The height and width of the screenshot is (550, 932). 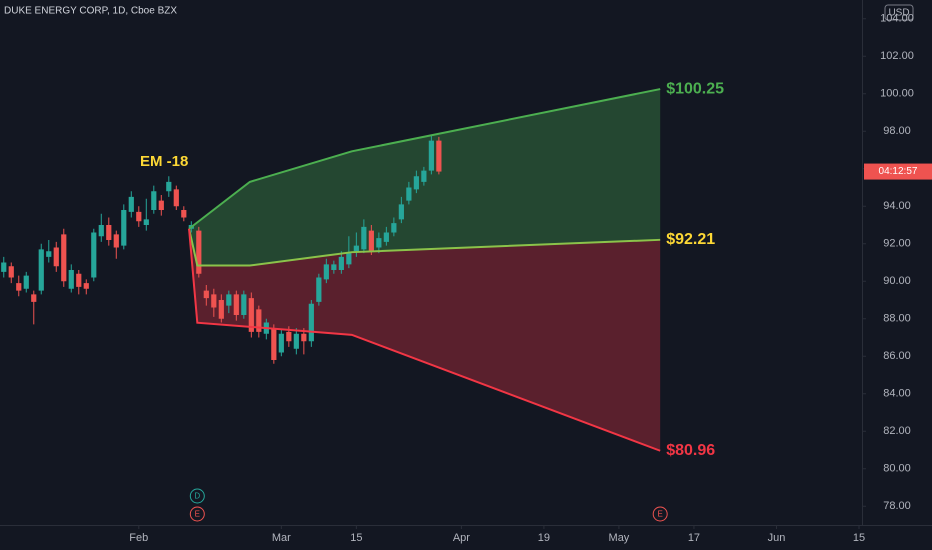 I want to click on y-tick-label: 100.00, so click(x=897, y=94).